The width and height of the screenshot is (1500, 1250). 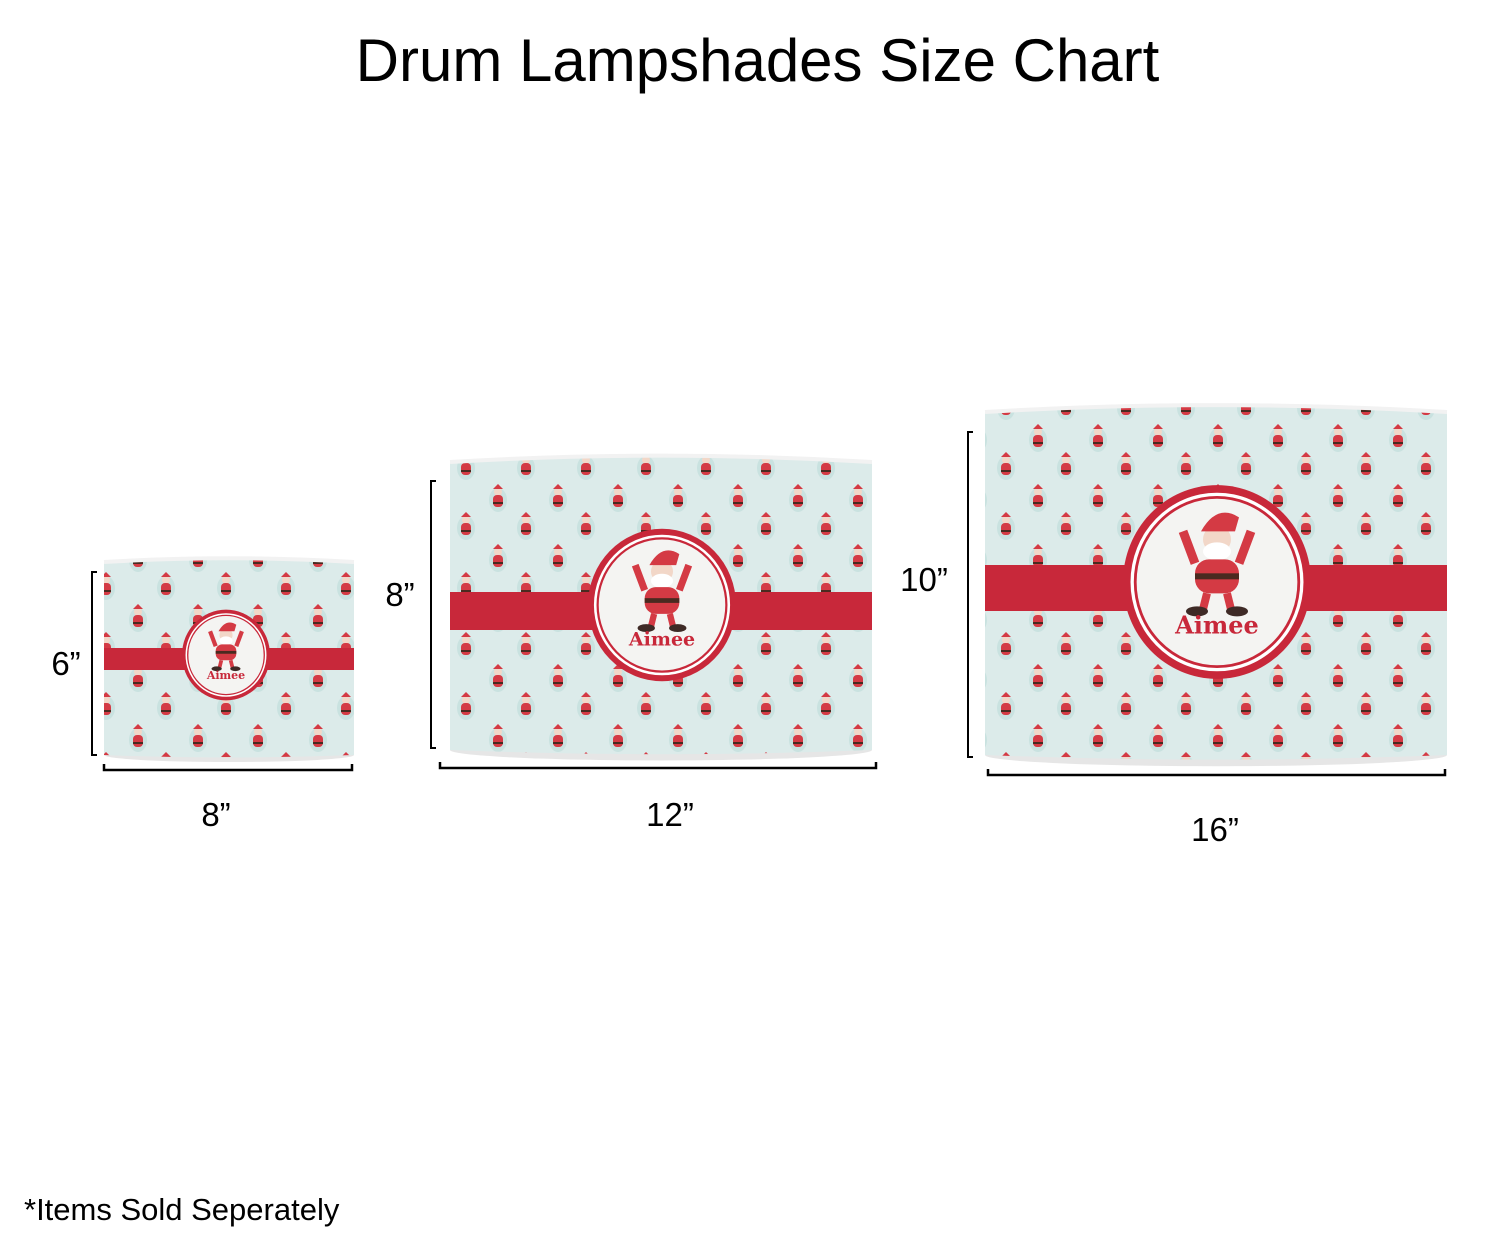 I want to click on medium-width-label: 12”, so click(x=670, y=814).